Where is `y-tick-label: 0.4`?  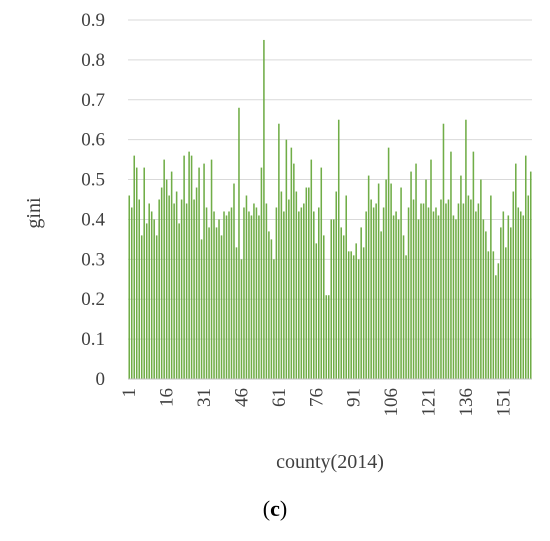 y-tick-label: 0.4 is located at coordinates (93, 219).